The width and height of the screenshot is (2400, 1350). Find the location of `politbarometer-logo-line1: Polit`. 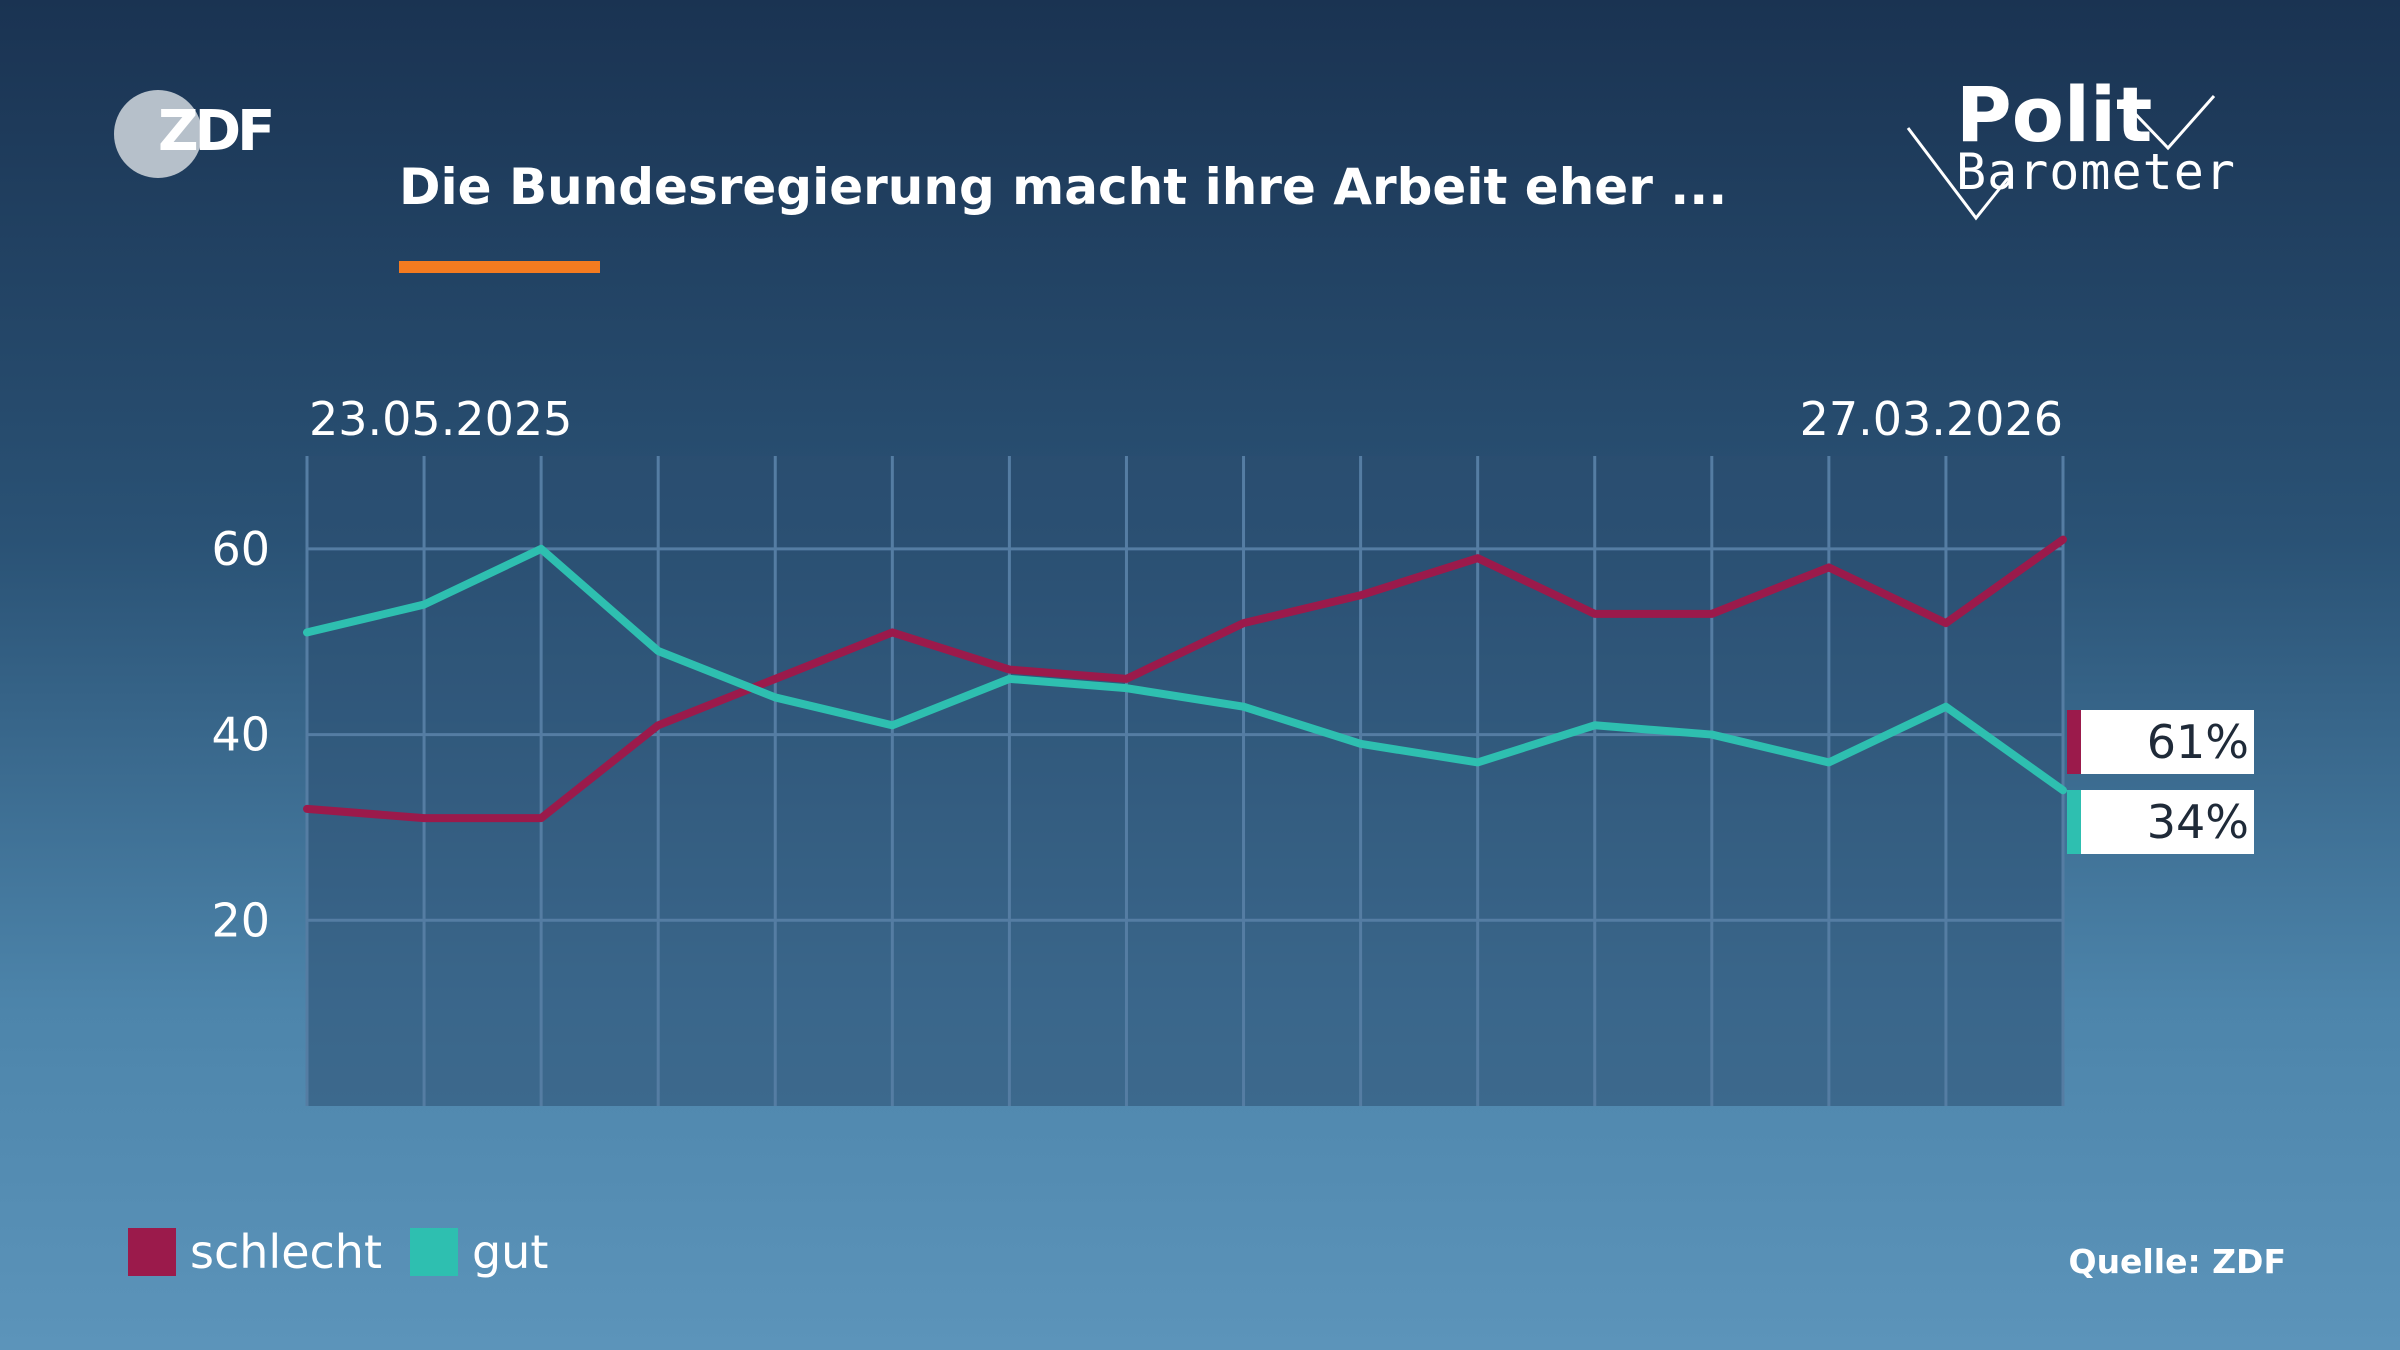

politbarometer-logo-line1: Polit is located at coordinates (2054, 114).